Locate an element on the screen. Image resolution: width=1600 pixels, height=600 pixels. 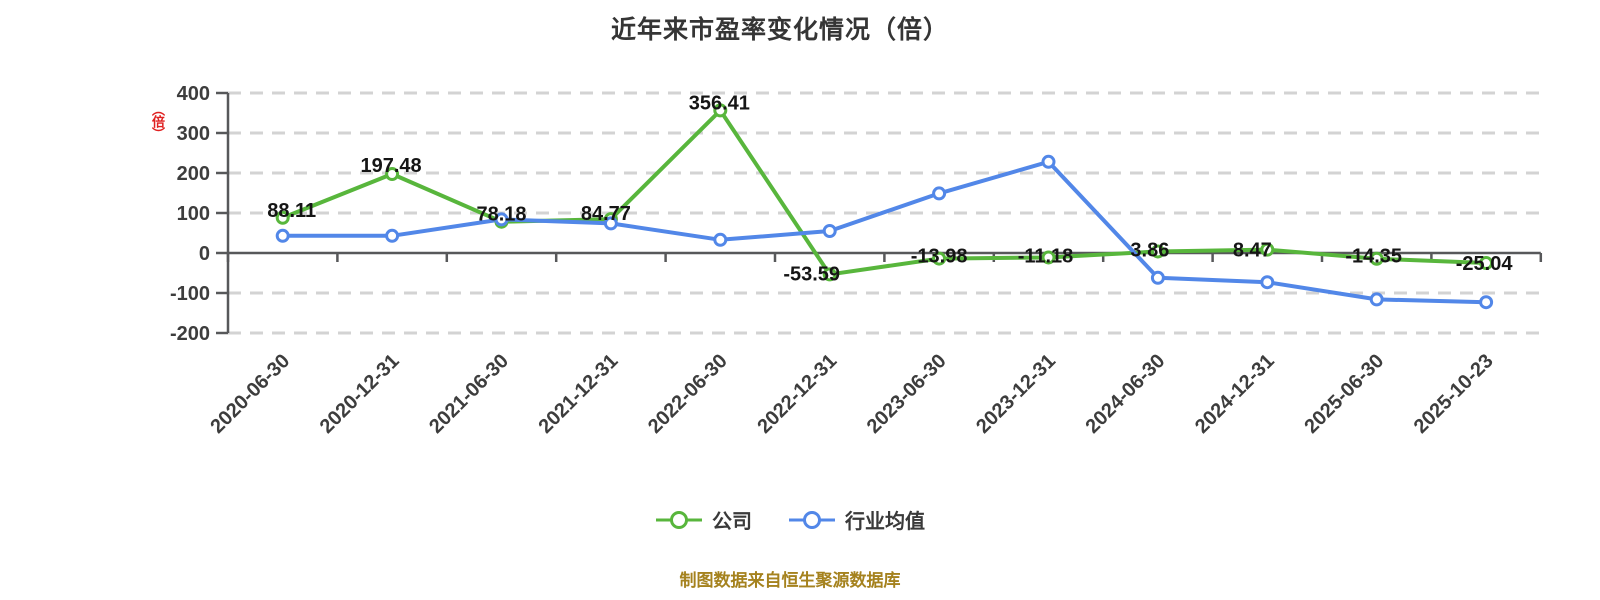
legend-marker-industry-average-icon is located at coordinates (812, 519).